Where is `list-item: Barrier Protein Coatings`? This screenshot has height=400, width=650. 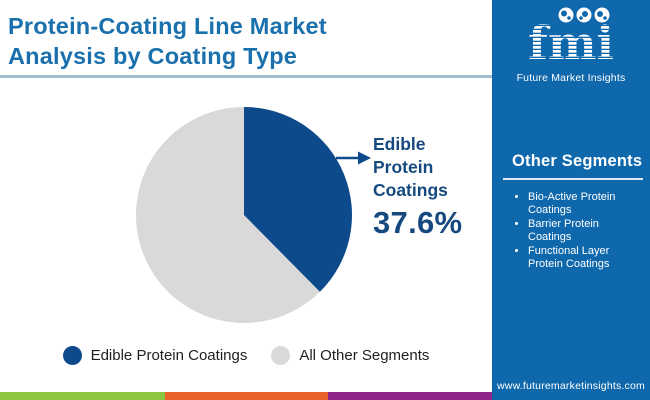 list-item: Barrier Protein Coatings is located at coordinates (583, 231).